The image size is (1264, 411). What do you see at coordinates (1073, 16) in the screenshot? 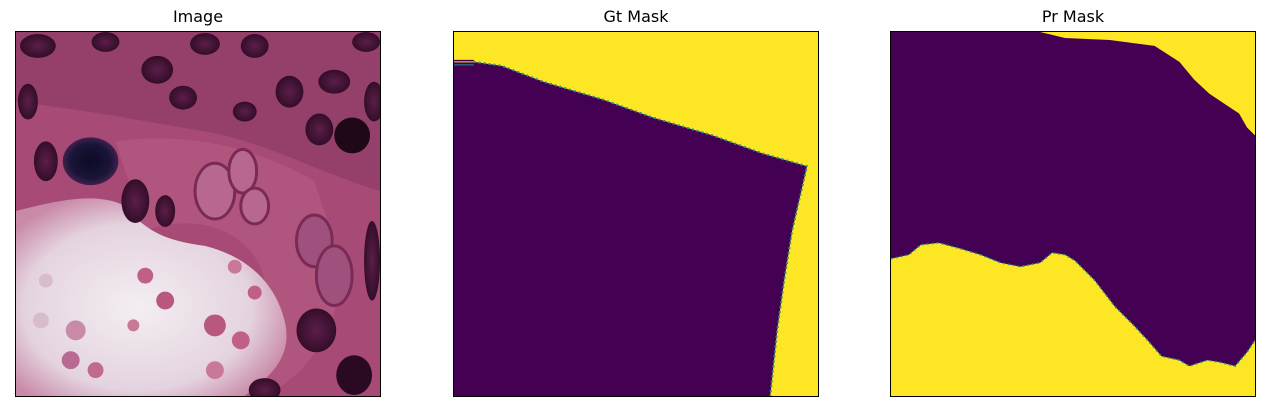
I see `panel-title-pr-mask: Pr Mask` at bounding box center [1073, 16].